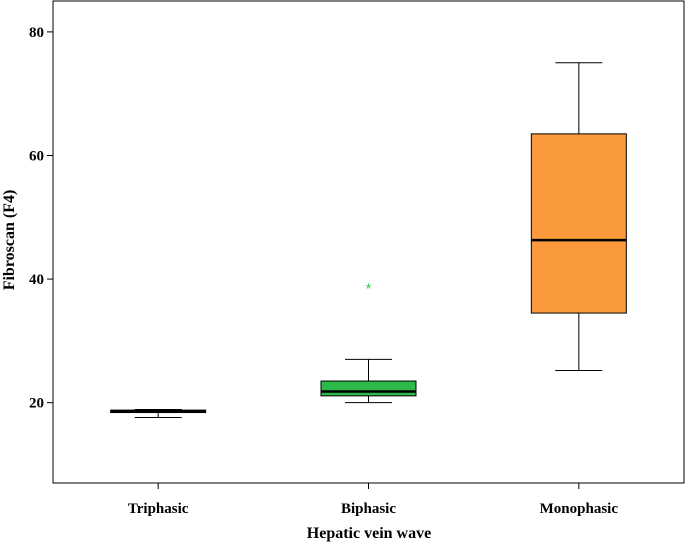 This screenshot has width=685, height=544. Describe the element at coordinates (368, 509) in the screenshot. I see `x-tick-label: Biphasic` at that location.